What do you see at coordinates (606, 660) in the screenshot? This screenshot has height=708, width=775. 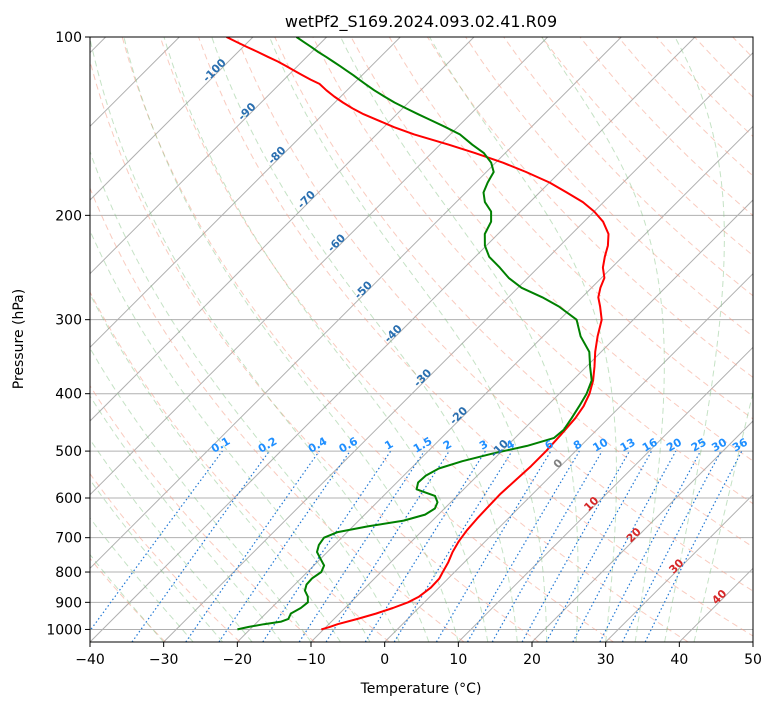 I see `x-tick-label: 30` at bounding box center [606, 660].